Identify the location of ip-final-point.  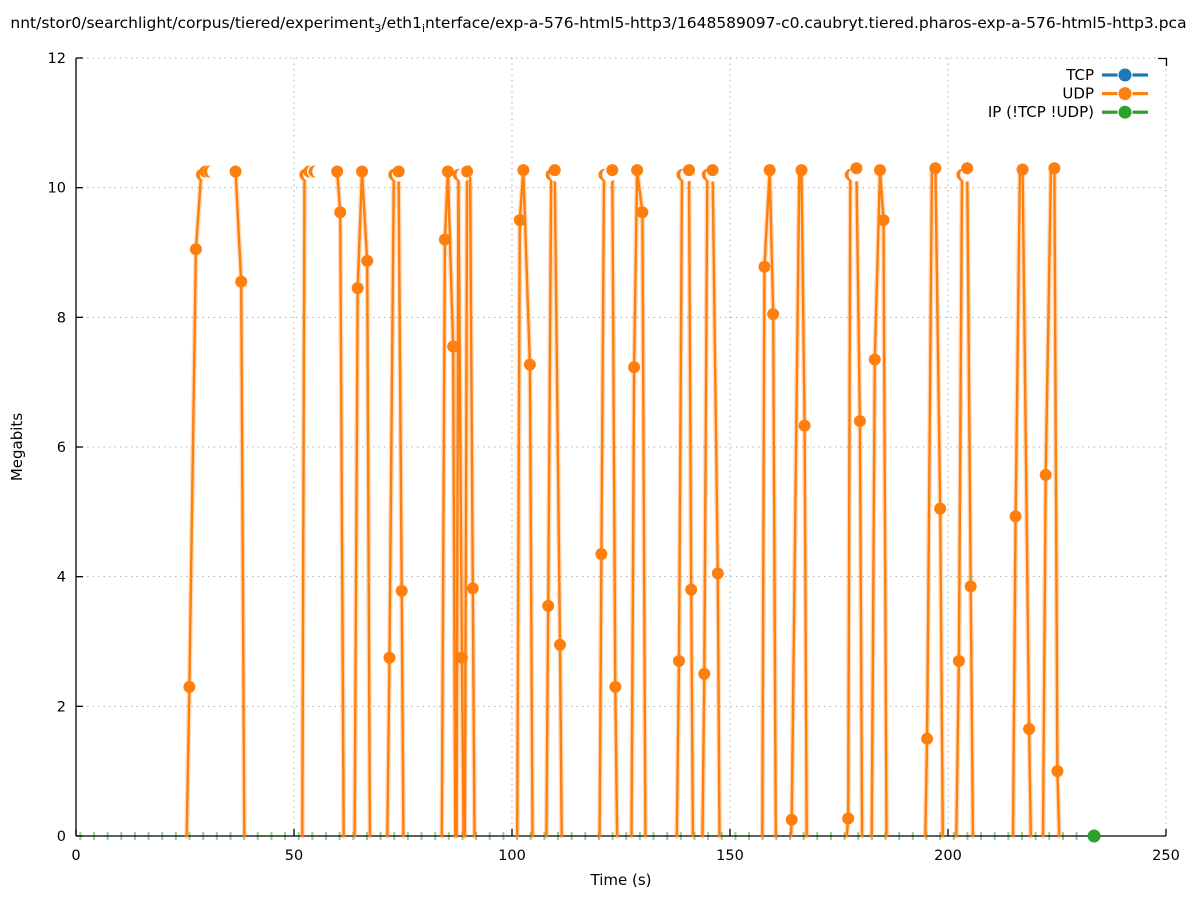
(1094, 836).